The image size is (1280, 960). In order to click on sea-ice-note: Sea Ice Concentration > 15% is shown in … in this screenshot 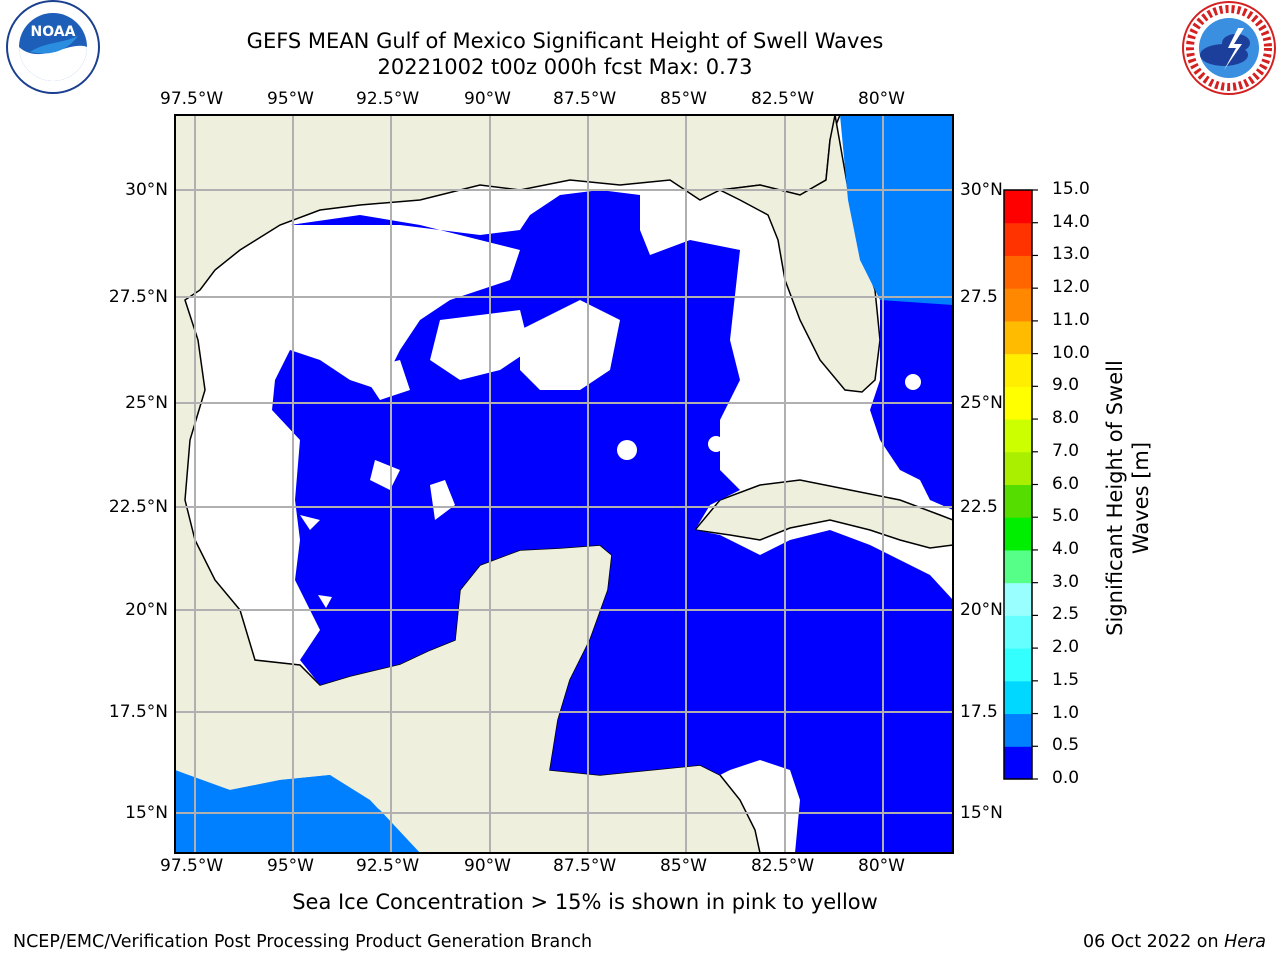, I will do `click(585, 902)`.